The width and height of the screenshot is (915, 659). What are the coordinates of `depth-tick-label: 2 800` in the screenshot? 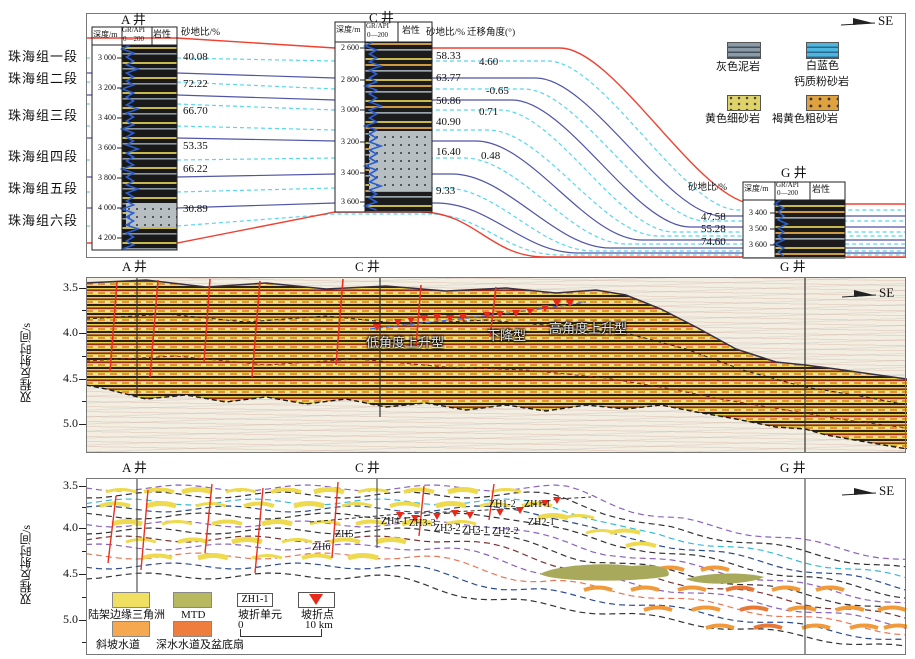 It's located at (350, 79).